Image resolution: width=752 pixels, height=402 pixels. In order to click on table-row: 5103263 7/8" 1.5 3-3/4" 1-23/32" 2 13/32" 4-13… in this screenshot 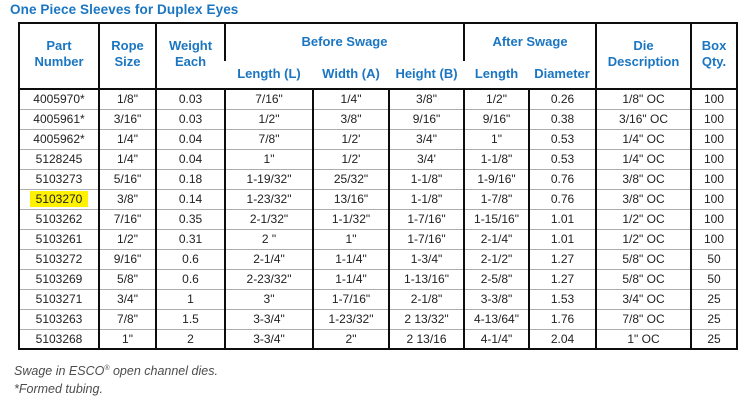, I will do `click(378, 318)`.